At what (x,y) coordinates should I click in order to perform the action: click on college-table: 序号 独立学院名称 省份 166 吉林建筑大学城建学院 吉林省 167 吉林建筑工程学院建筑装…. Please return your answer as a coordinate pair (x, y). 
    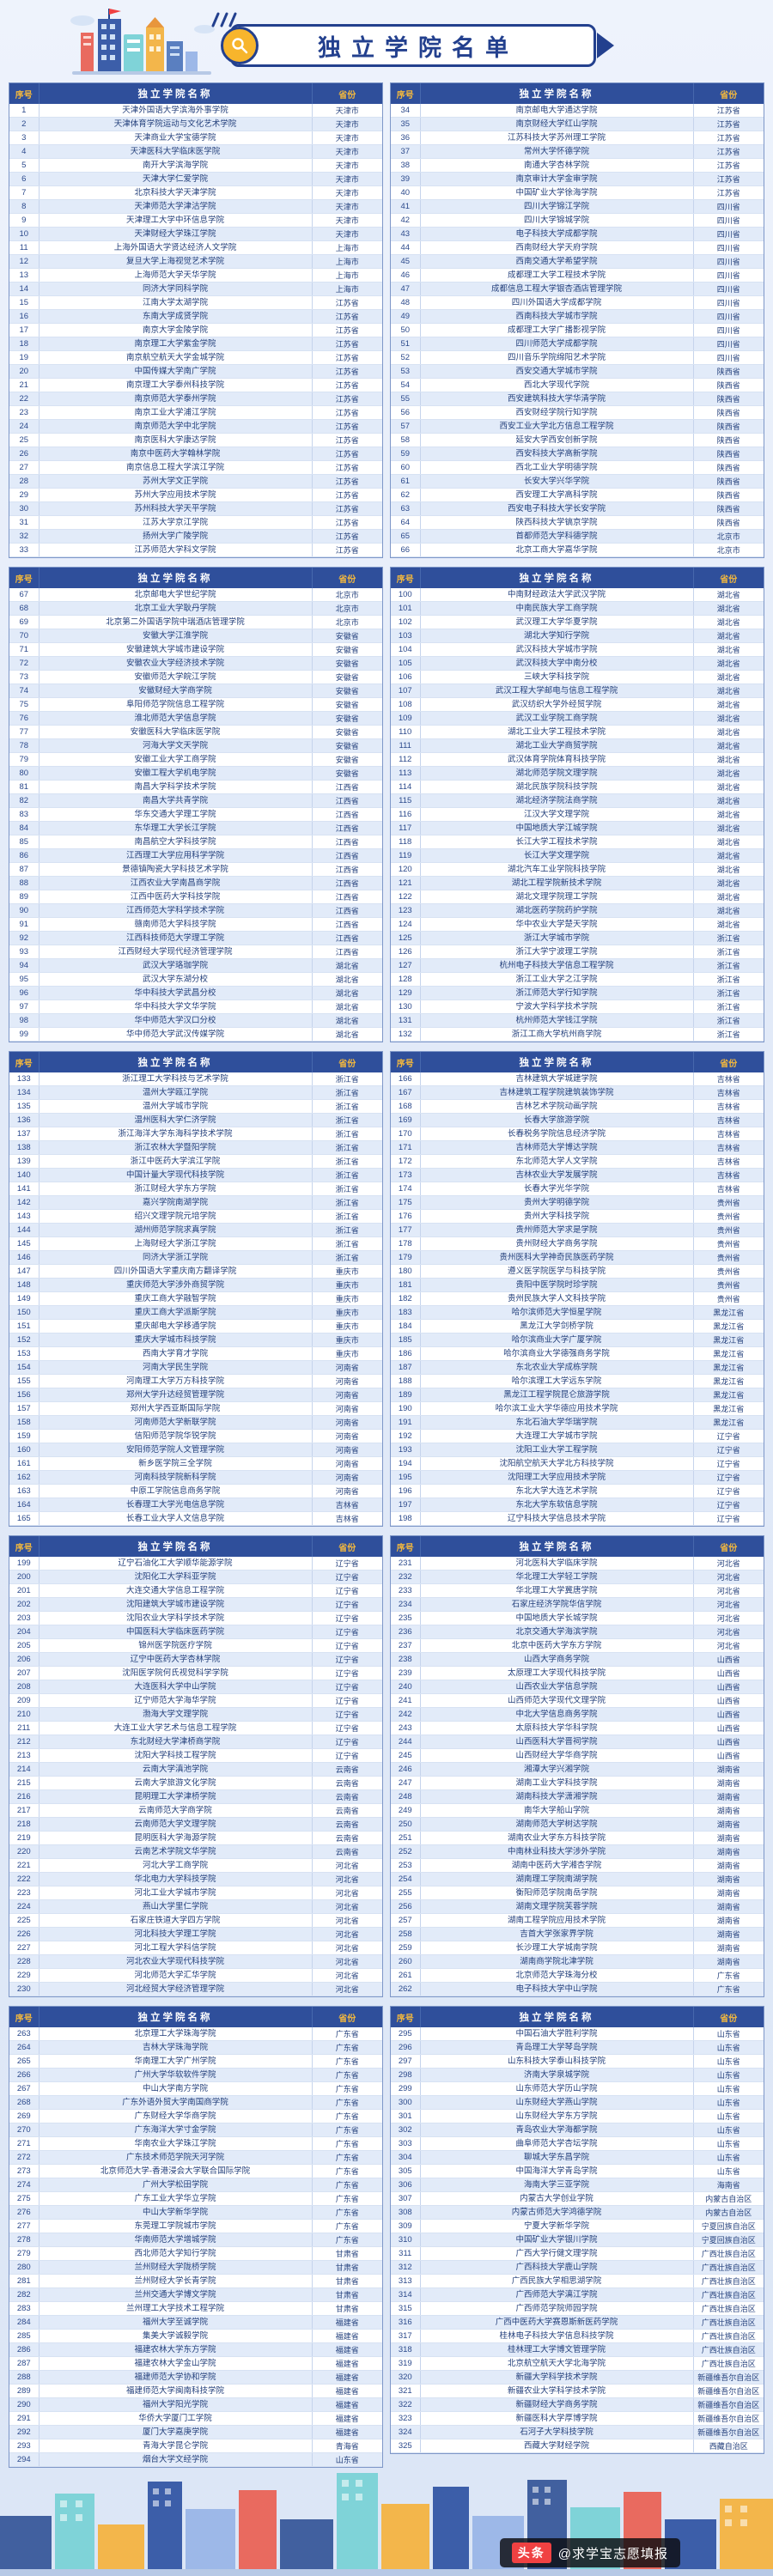
    Looking at the image, I should click on (577, 1289).